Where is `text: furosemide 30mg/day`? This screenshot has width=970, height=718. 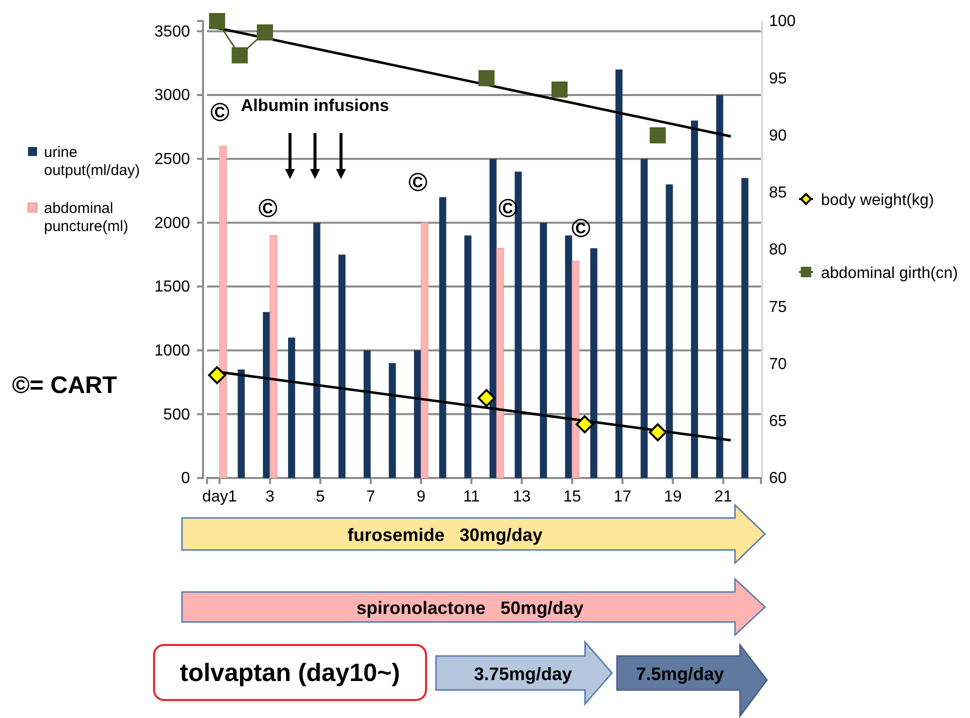
text: furosemide 30mg/day is located at coordinates (445, 535).